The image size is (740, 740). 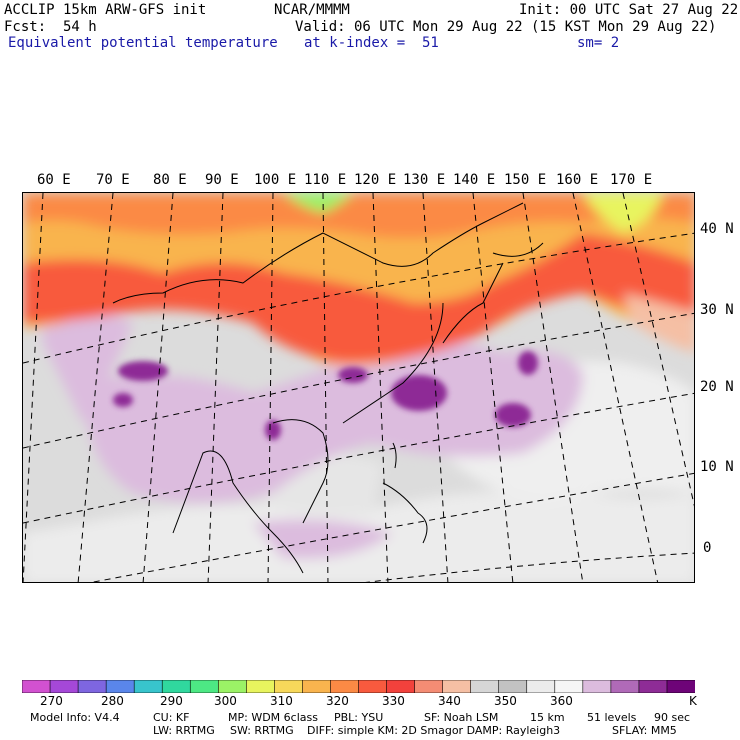 I want to click on footer-resolution: 15 km, so click(x=547, y=717).